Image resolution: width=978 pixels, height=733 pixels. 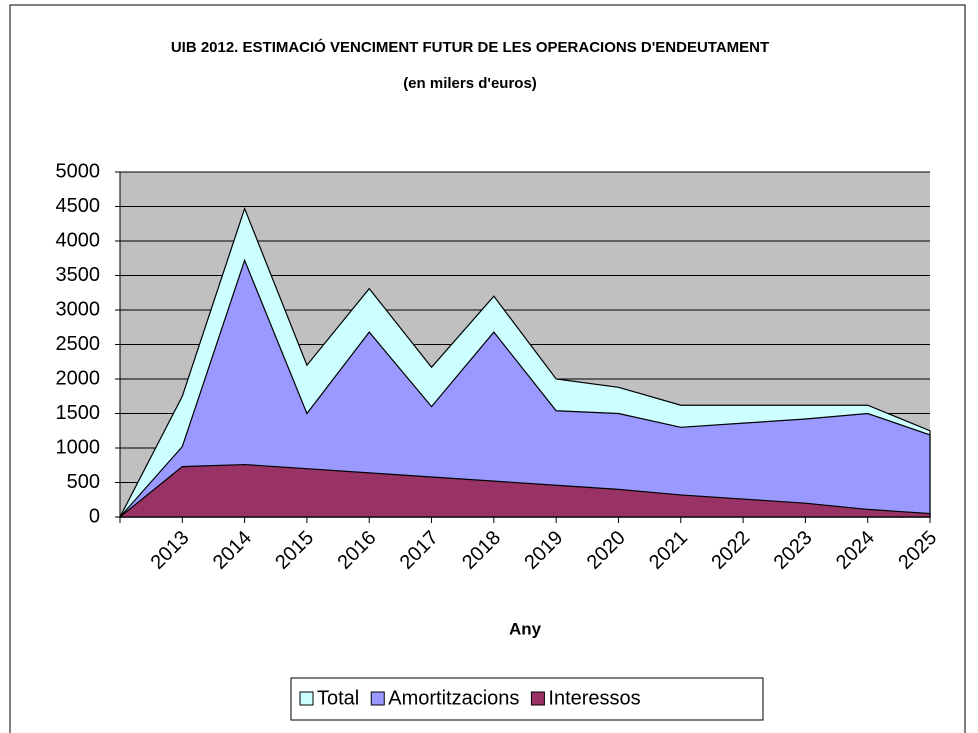 What do you see at coordinates (78, 344) in the screenshot?
I see `y-tick-label: 2500` at bounding box center [78, 344].